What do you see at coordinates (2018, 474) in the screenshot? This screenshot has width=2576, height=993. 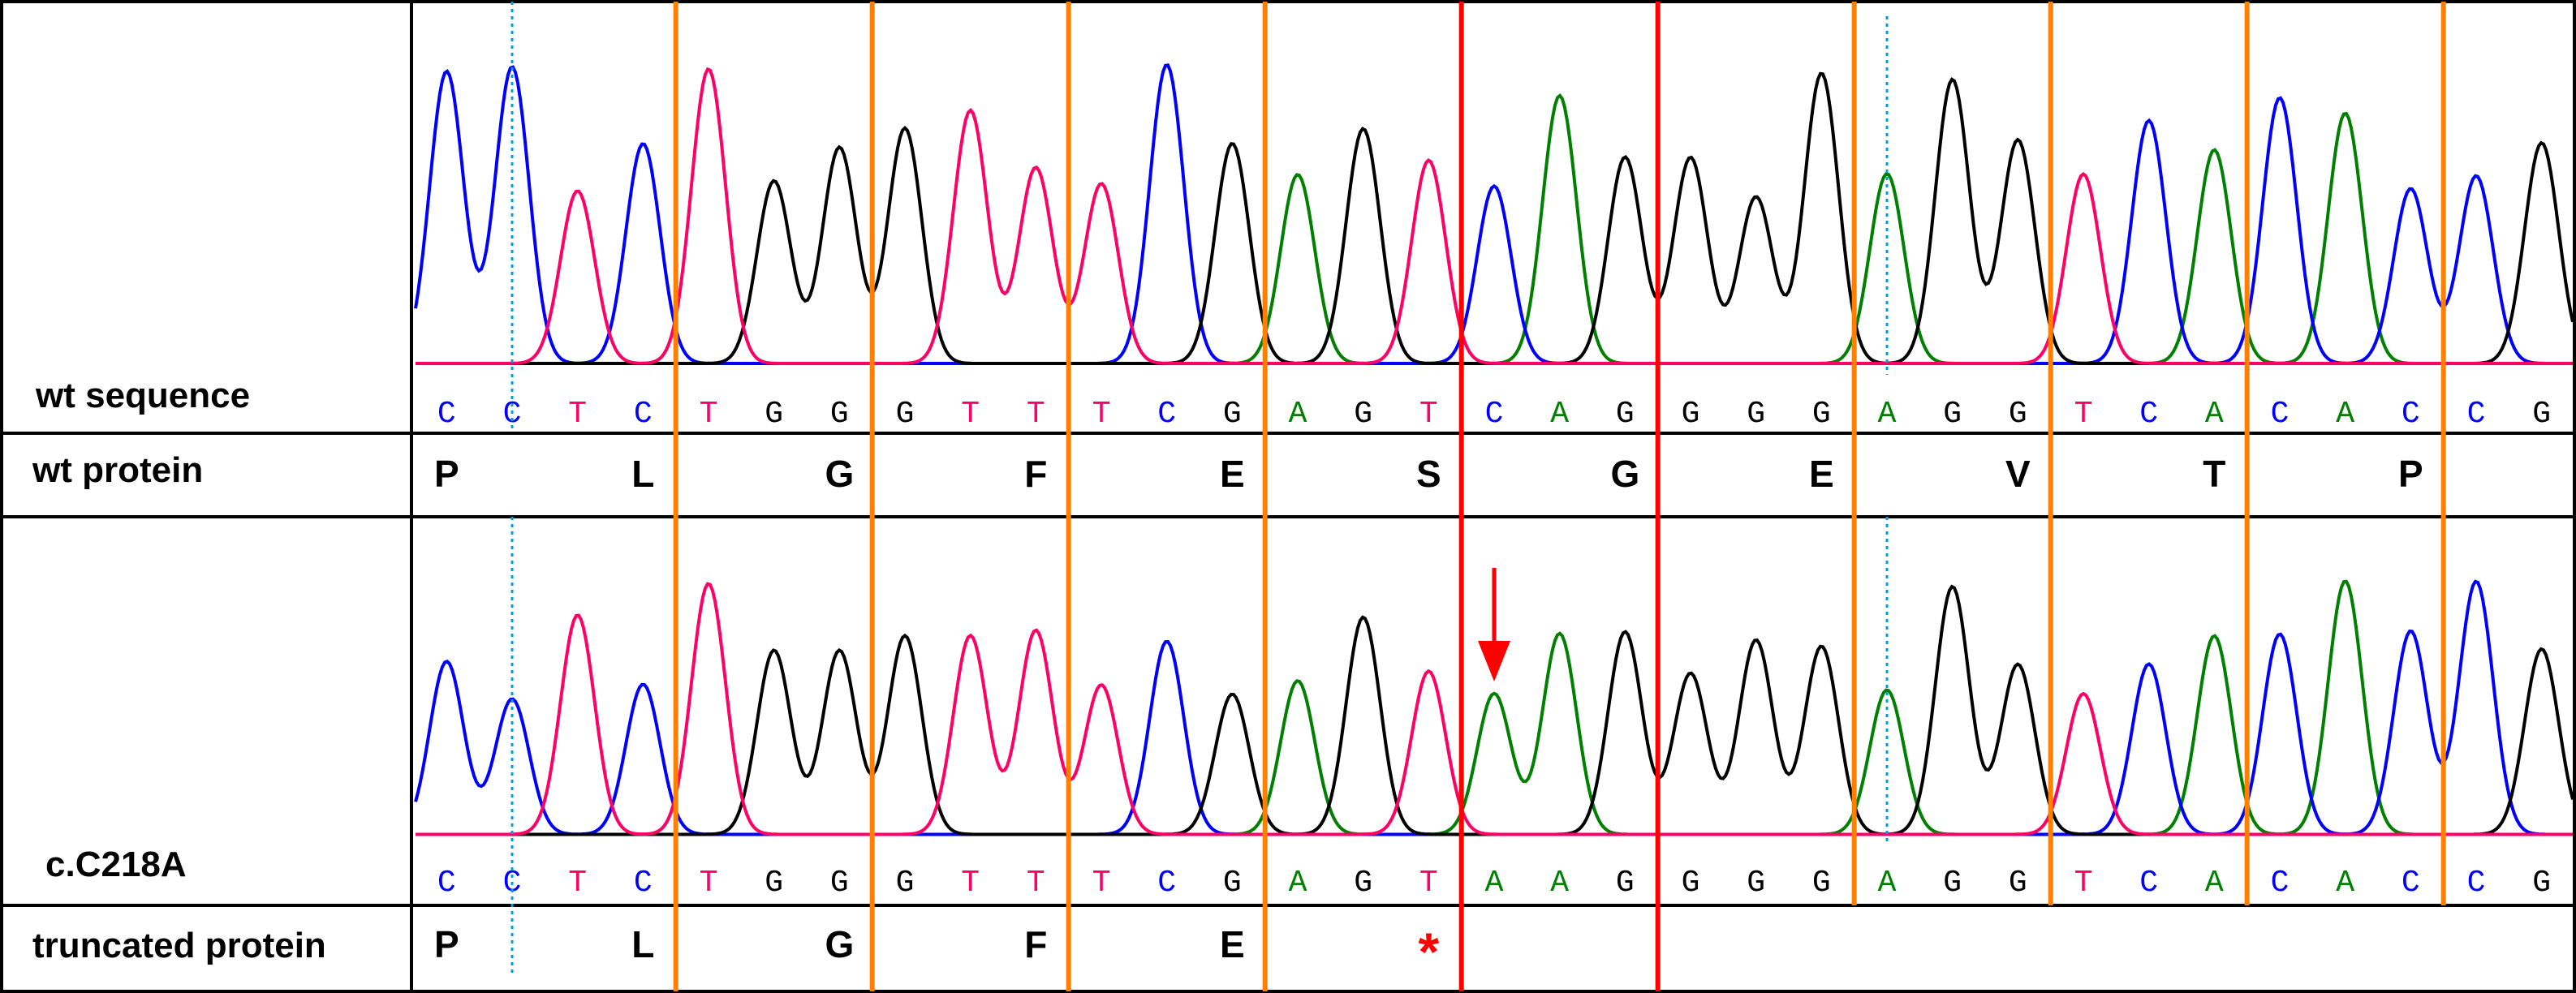 I see `amino-acid: V` at bounding box center [2018, 474].